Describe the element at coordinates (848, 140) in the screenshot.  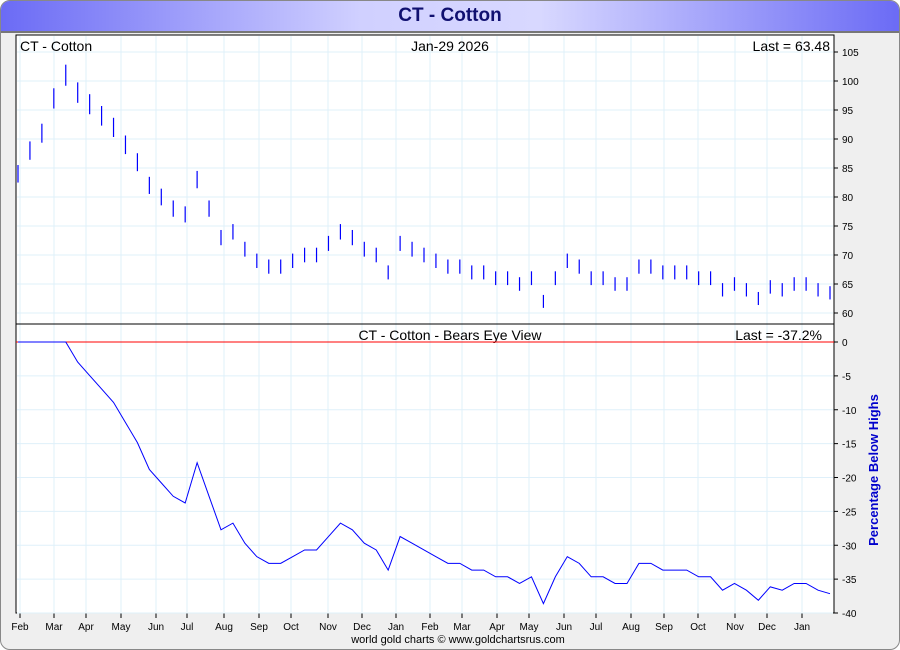
I see `y-tick-label-top: 90` at that location.